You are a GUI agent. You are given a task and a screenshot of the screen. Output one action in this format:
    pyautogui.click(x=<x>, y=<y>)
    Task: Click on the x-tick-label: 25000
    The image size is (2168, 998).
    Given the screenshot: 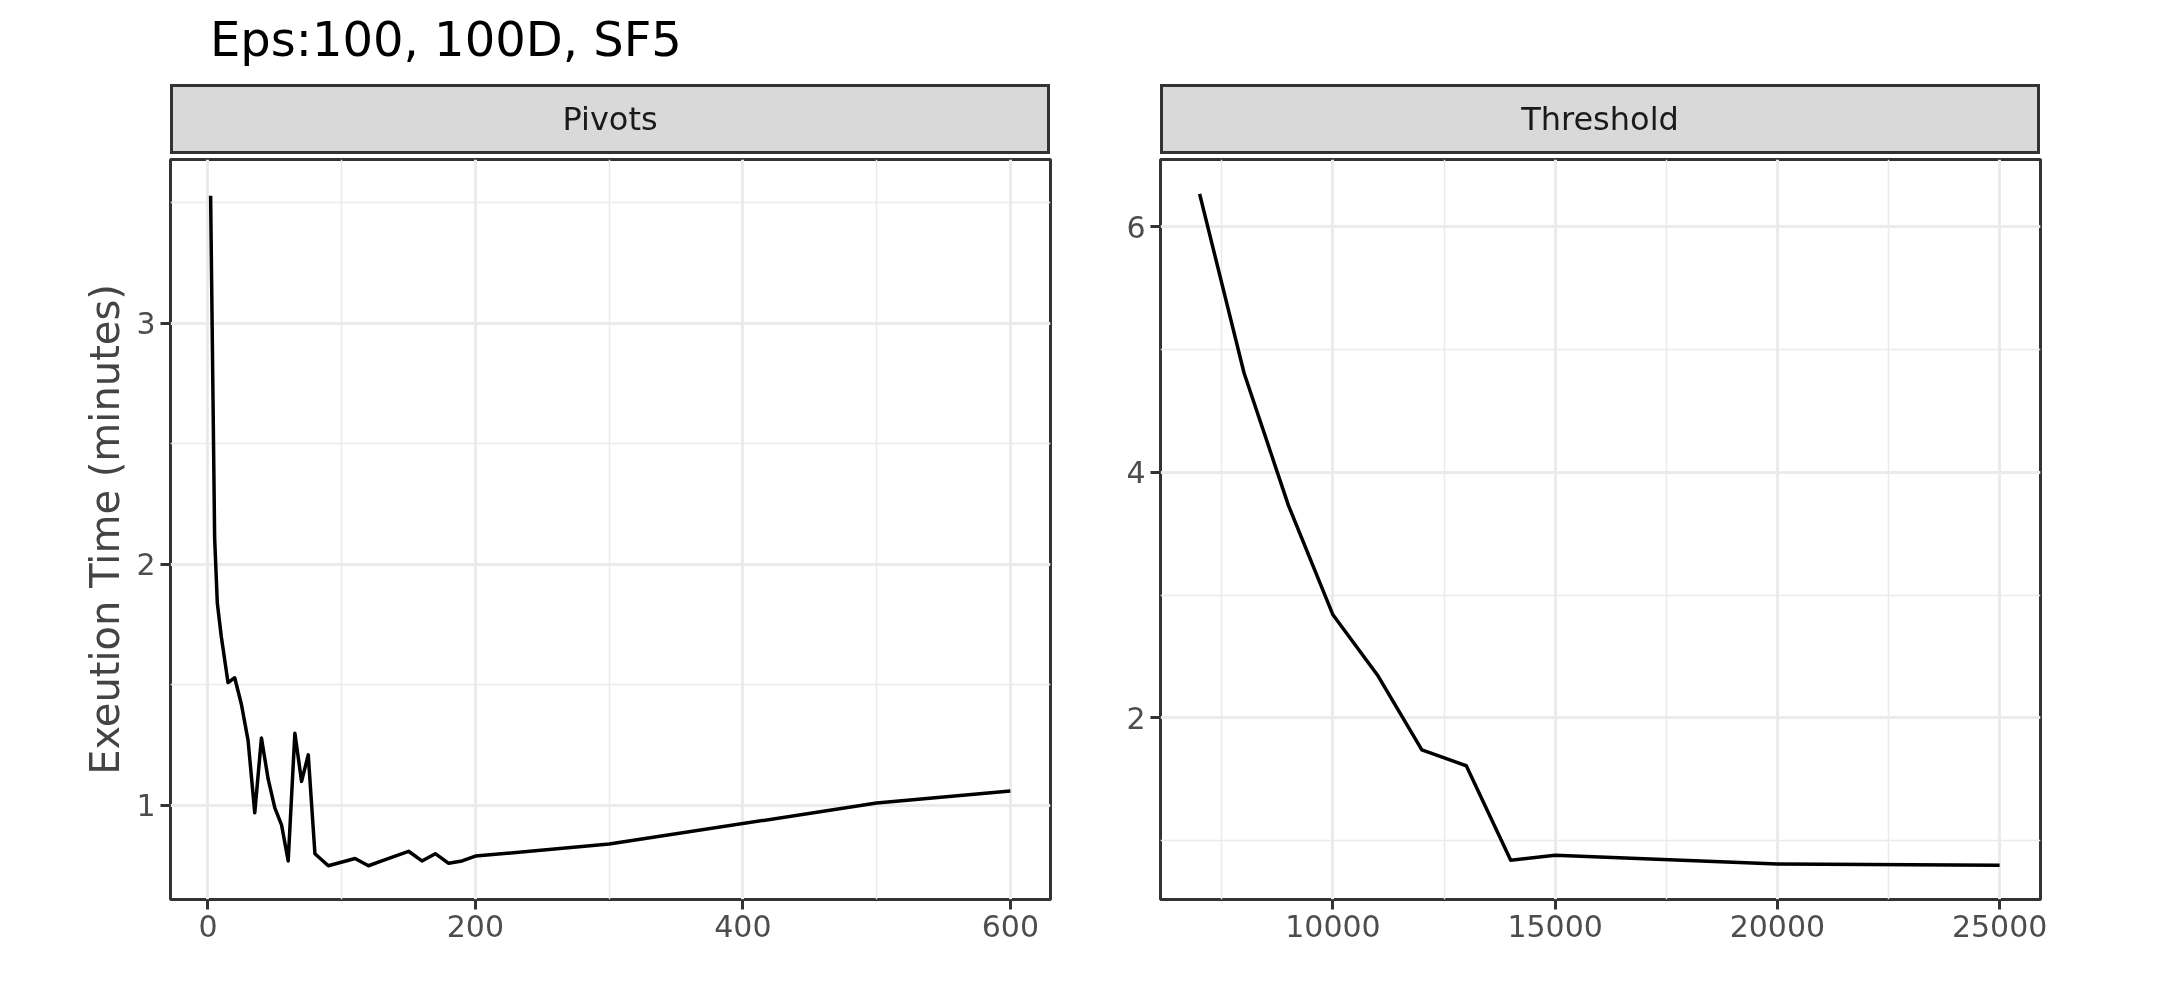 What is the action you would take?
    pyautogui.click(x=1999, y=926)
    